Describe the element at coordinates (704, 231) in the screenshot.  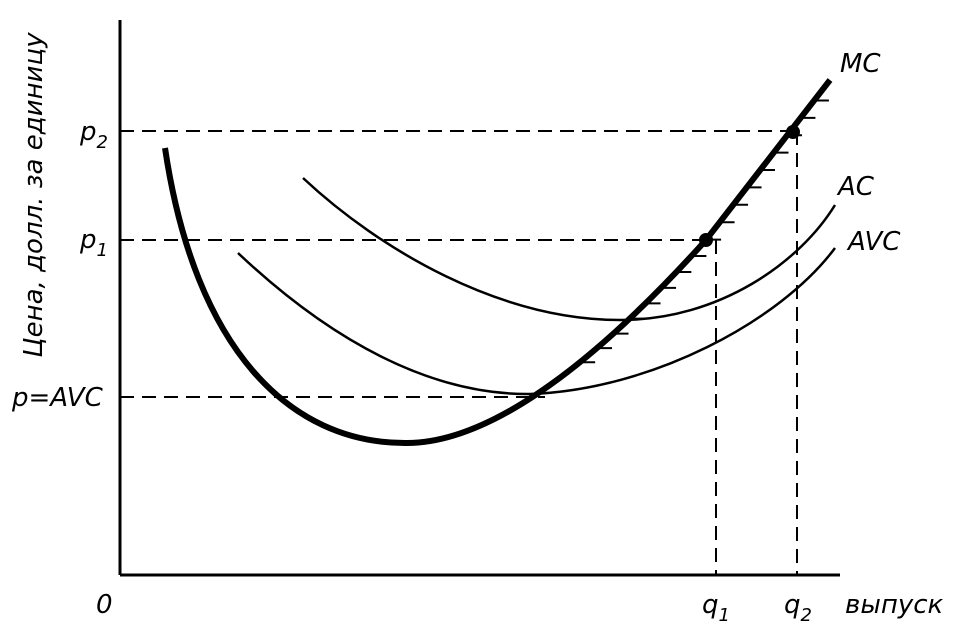
I see `mc-supply-hatching` at that location.